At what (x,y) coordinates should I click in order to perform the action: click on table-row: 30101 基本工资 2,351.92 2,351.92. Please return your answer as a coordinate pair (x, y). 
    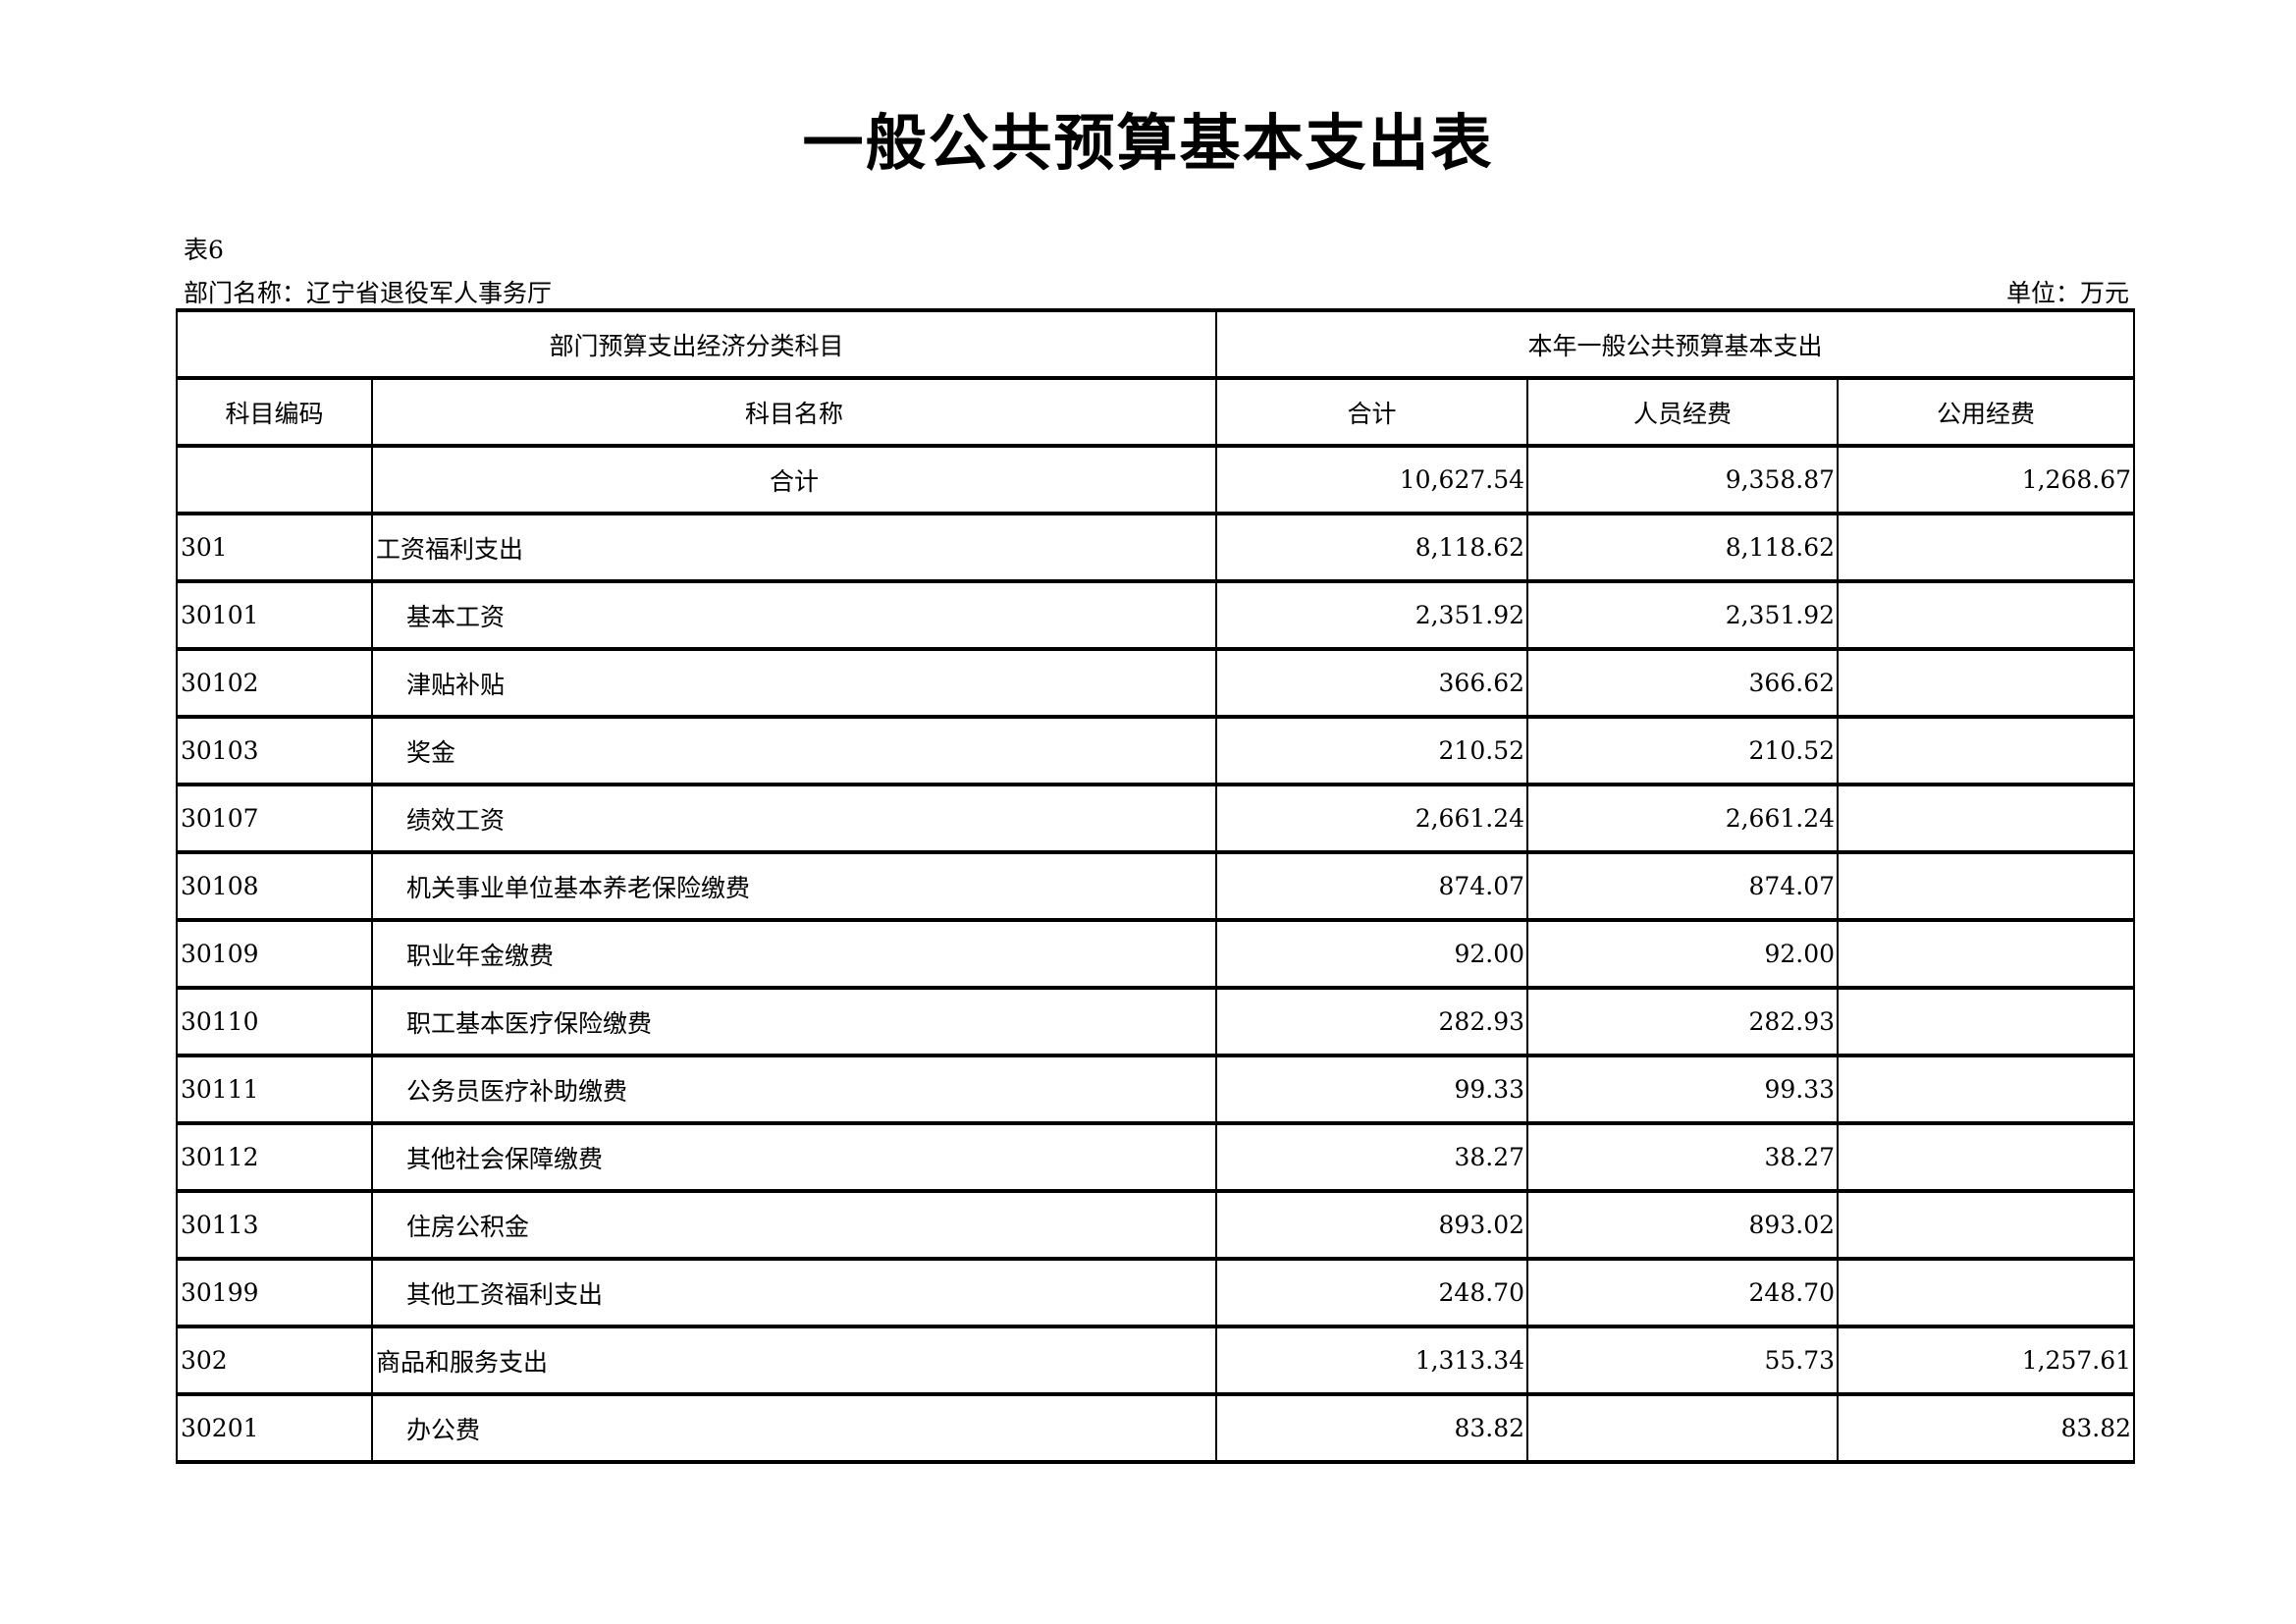
    Looking at the image, I should click on (1156, 615).